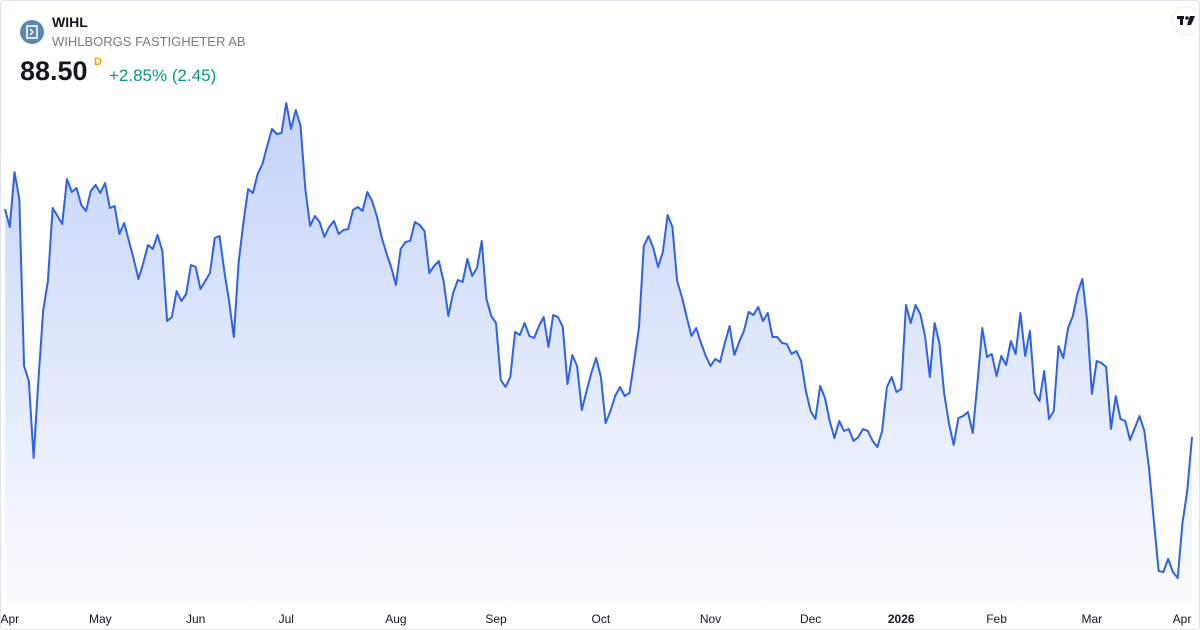  Describe the element at coordinates (149, 41) in the screenshot. I see `company-name: WIHLBORGS FASTIGHETER AB` at that location.